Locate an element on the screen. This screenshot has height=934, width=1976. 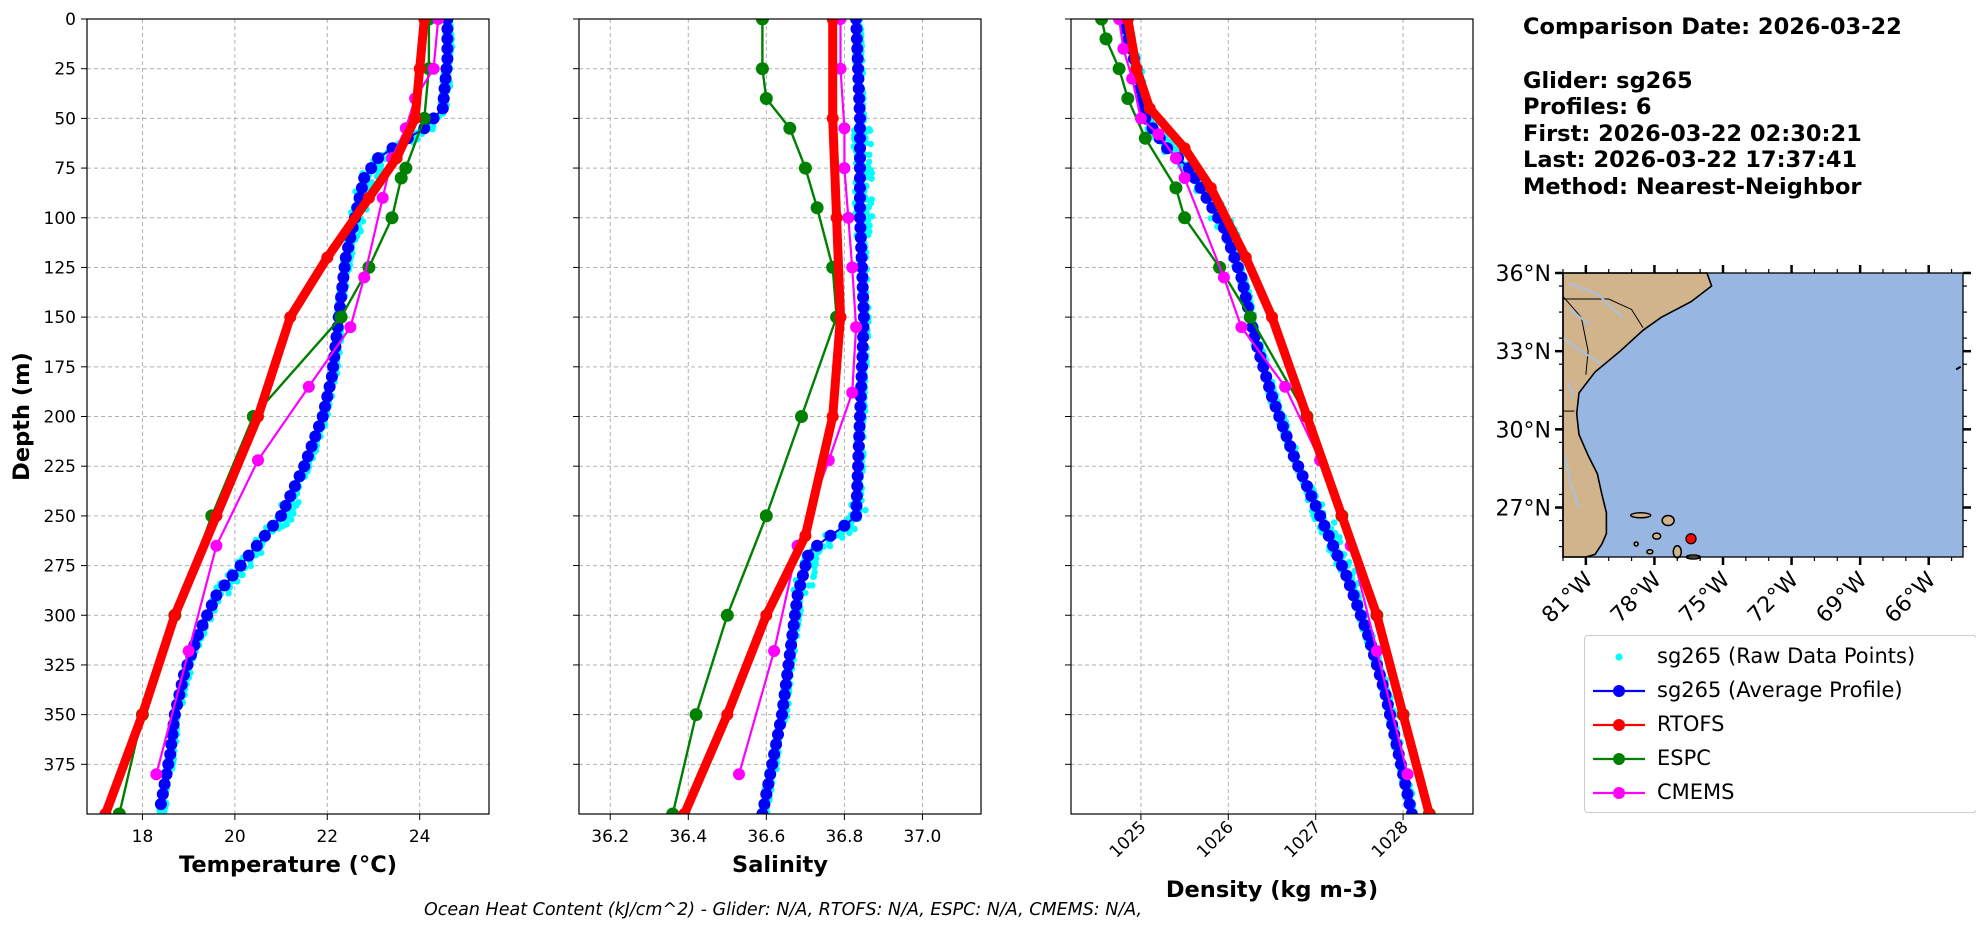
y-tick-label: 225 is located at coordinates (60, 467).